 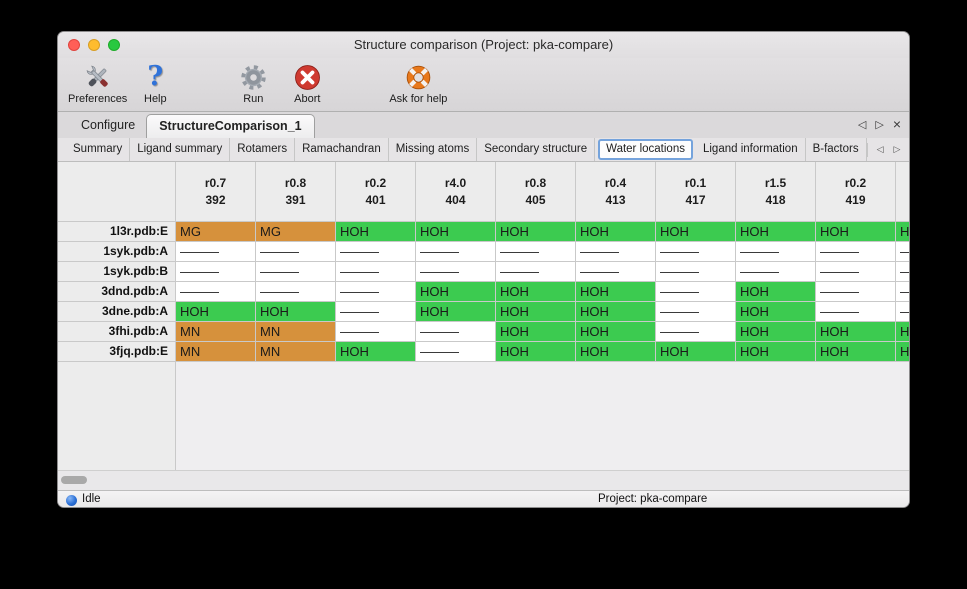 What do you see at coordinates (307, 83) in the screenshot?
I see `abort-button: Abort` at bounding box center [307, 83].